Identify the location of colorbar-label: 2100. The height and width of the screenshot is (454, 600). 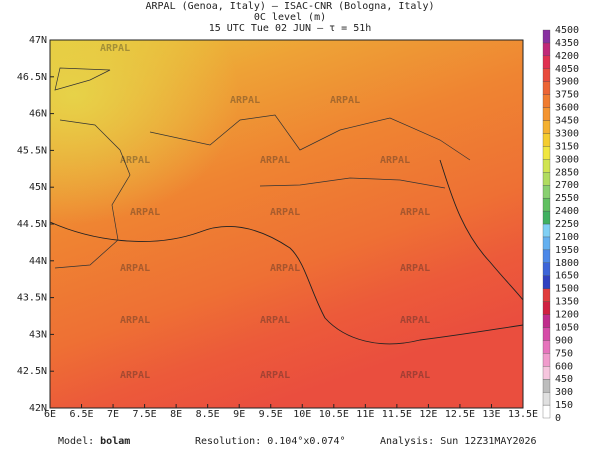
(567, 237).